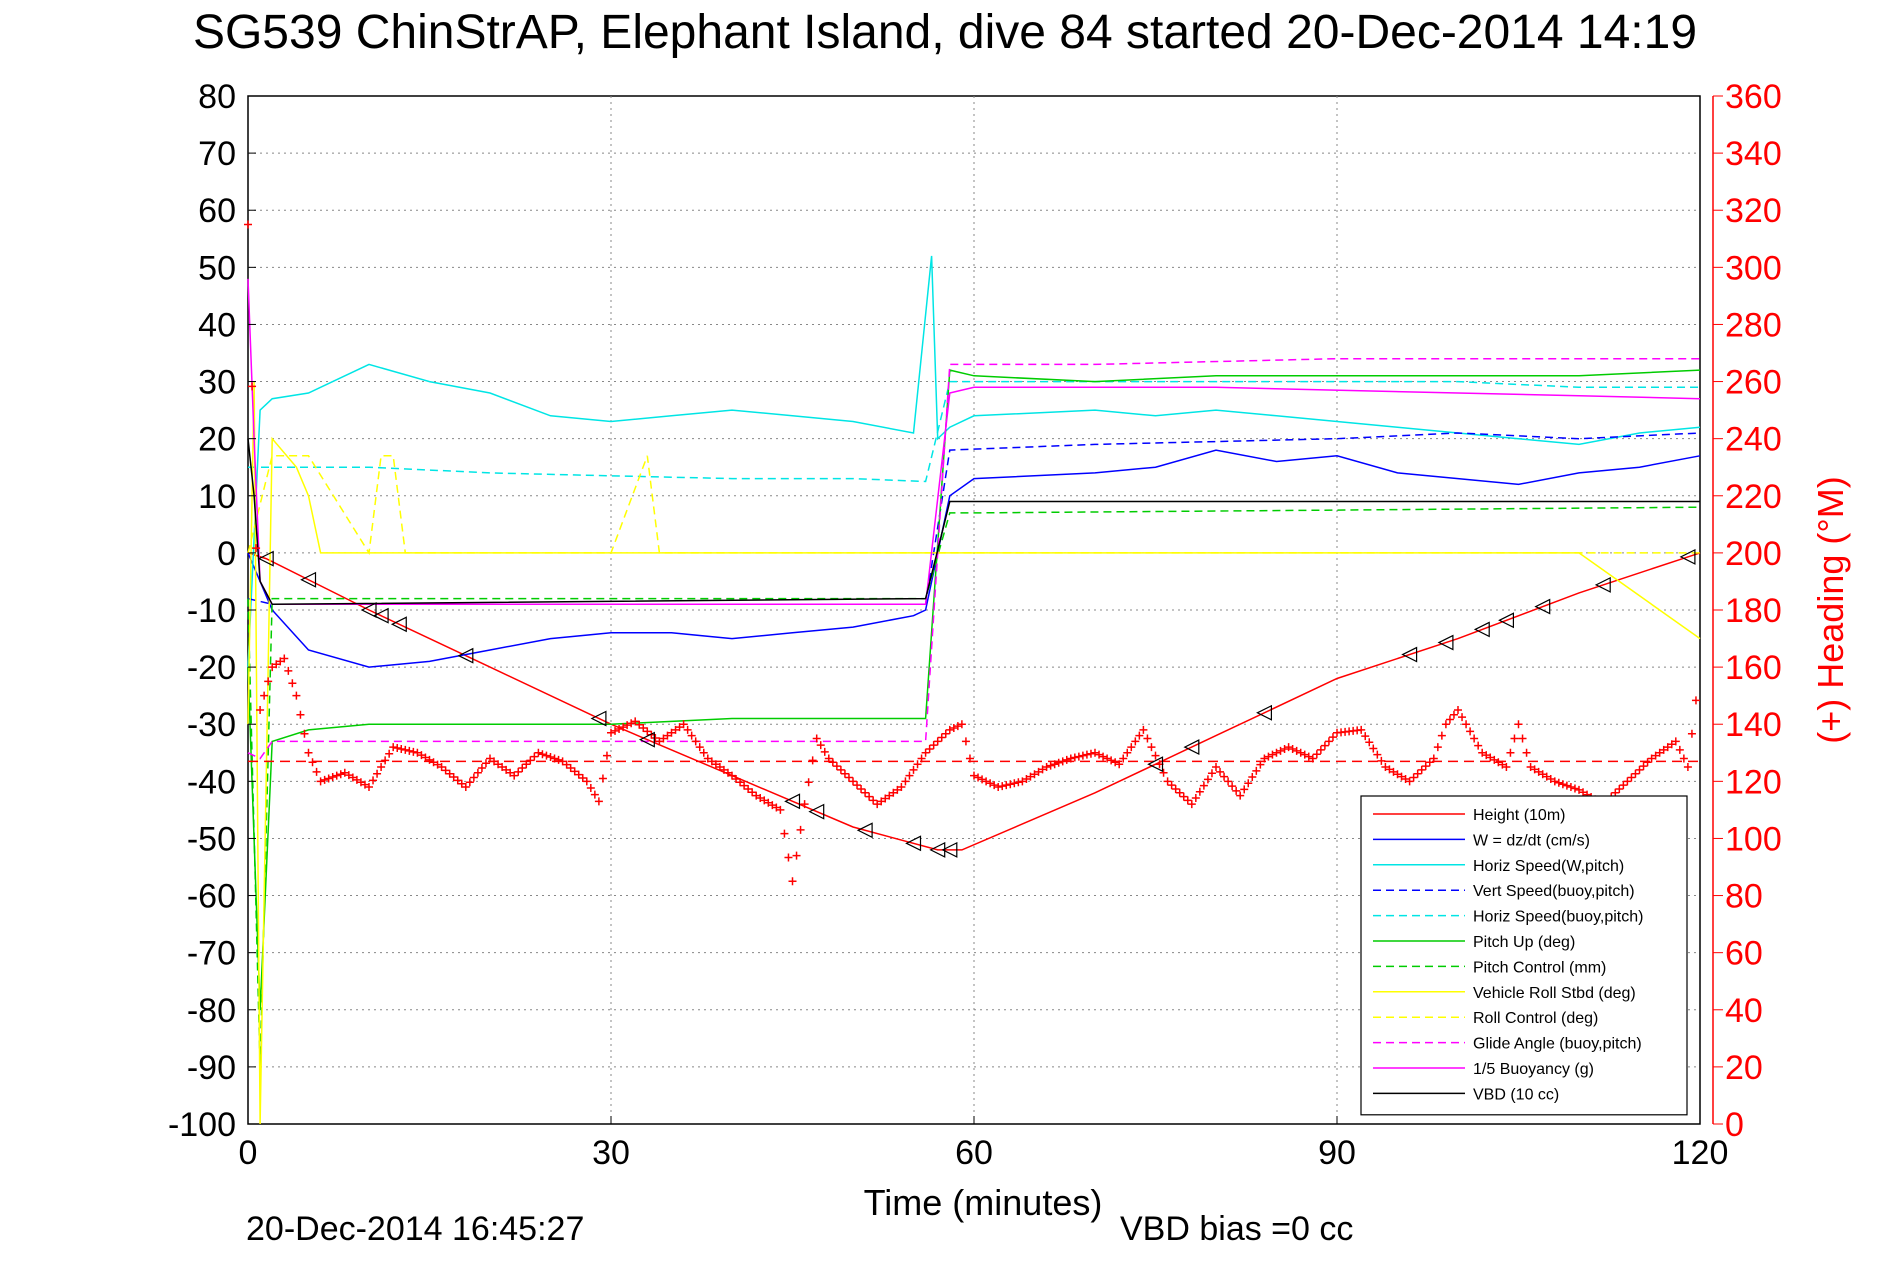 The image size is (1891, 1262). Describe the element at coordinates (1753, 383) in the screenshot. I see `right-tick-label: 260` at that location.